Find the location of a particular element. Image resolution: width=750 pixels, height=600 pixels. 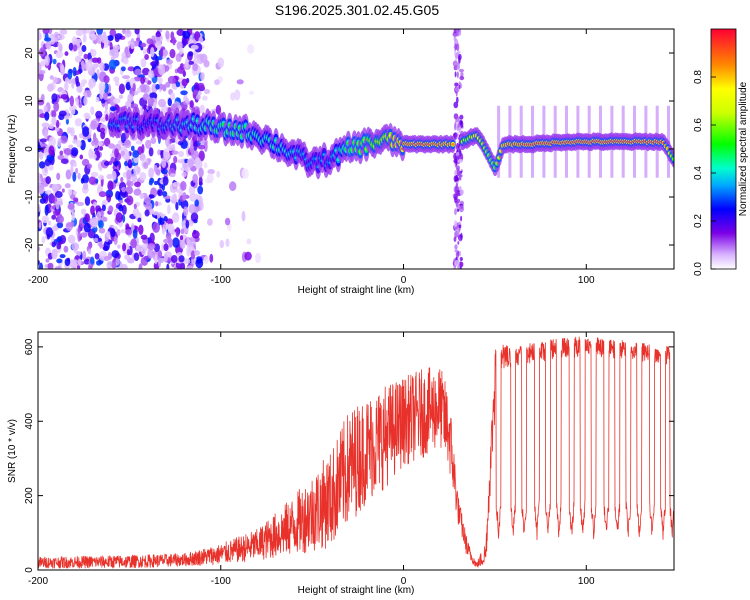

y-tick-label: 600 is located at coordinates (29, 346).